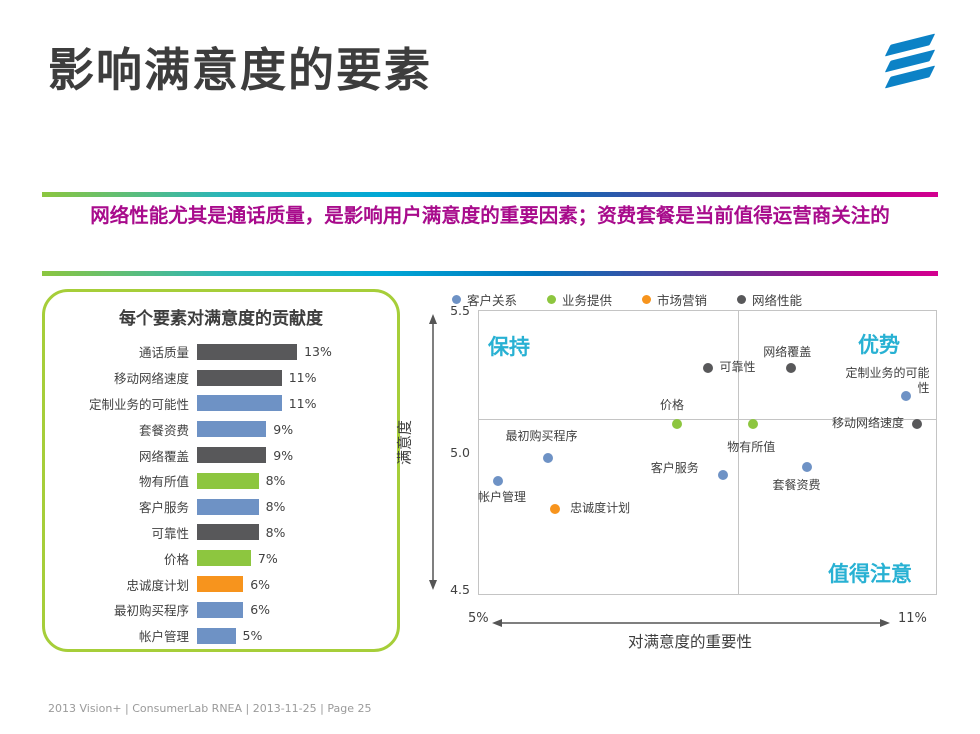 Image resolution: width=980 pixels, height=734 pixels. I want to click on bar-value-label: 6%, so click(260, 610).